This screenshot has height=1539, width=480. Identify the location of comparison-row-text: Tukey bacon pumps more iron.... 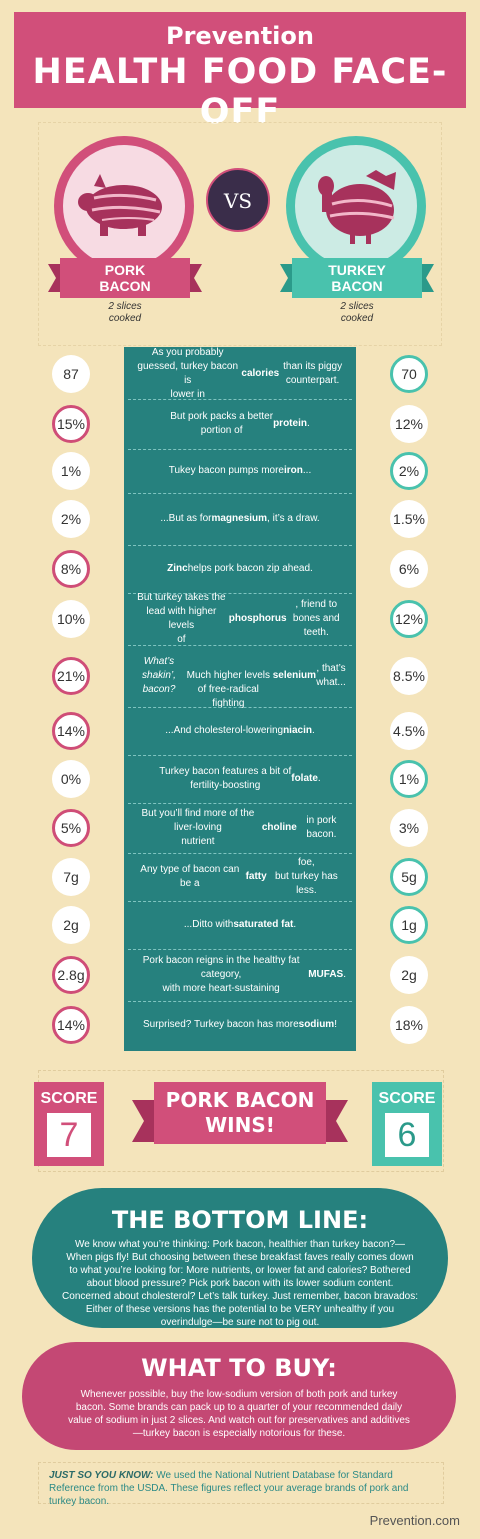
(240, 470).